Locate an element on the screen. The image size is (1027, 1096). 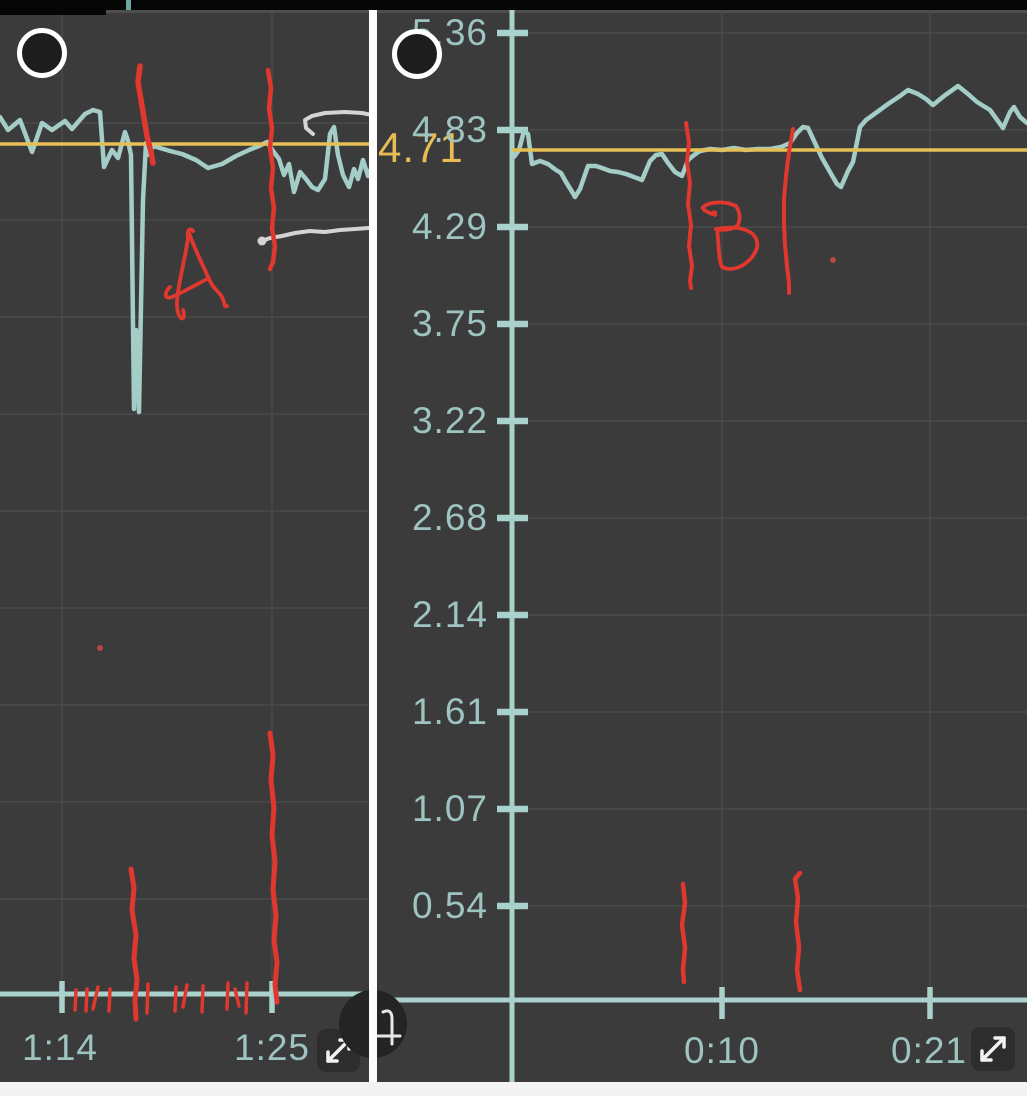
white-reference-lower is located at coordinates (314, 234).